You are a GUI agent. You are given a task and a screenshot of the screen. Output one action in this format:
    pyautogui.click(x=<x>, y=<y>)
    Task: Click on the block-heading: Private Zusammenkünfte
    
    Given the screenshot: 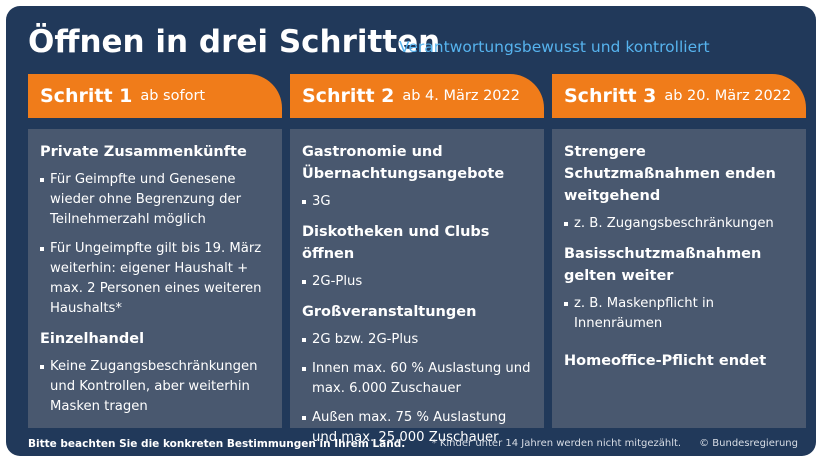 What is the action you would take?
    pyautogui.click(x=143, y=152)
    